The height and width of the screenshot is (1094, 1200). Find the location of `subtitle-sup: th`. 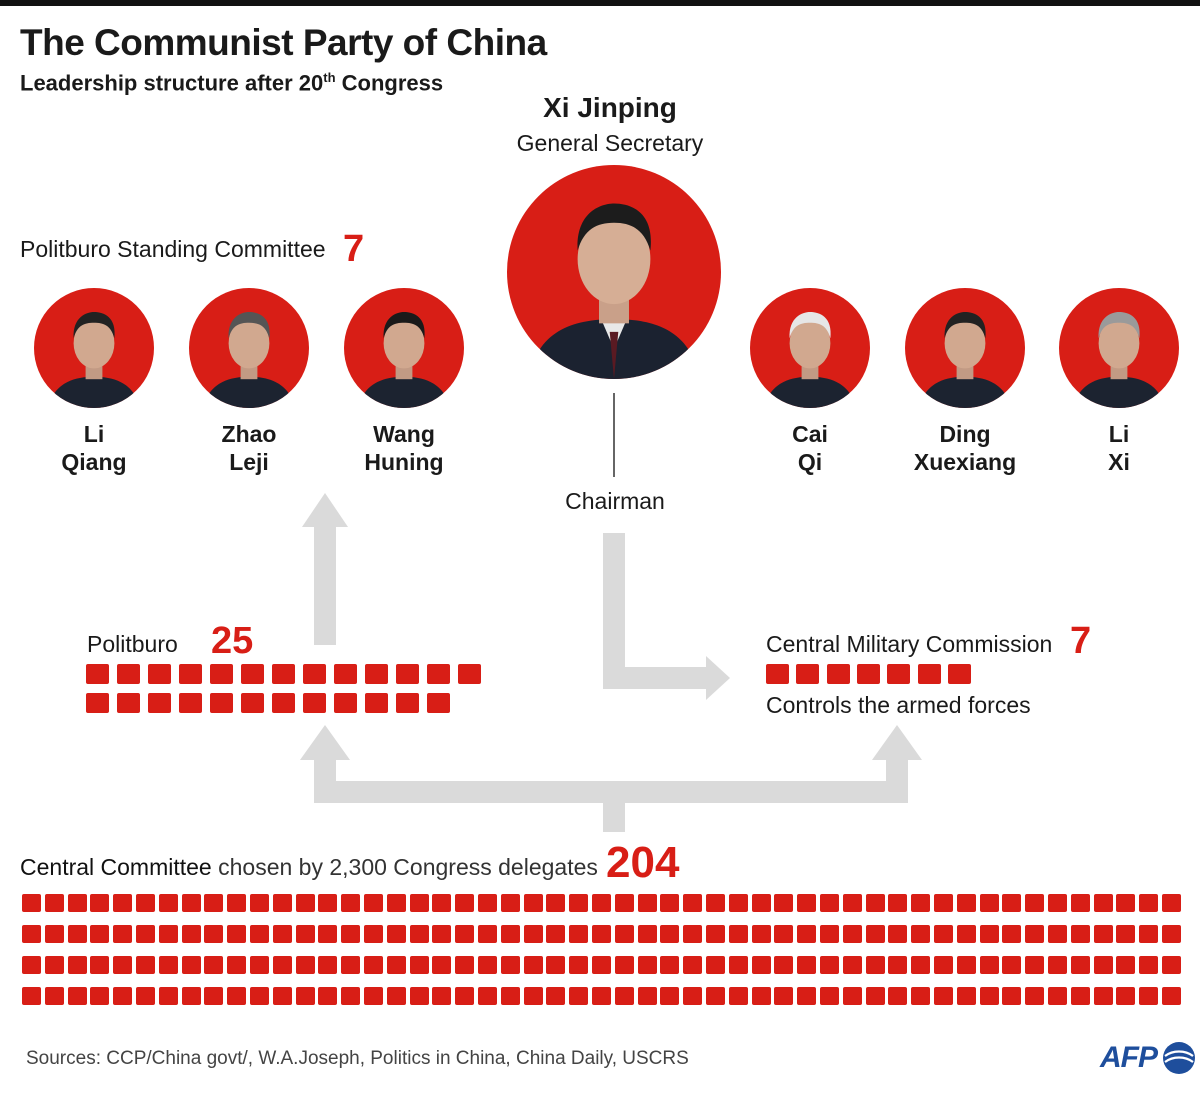

subtitle-sup: th is located at coordinates (329, 77).